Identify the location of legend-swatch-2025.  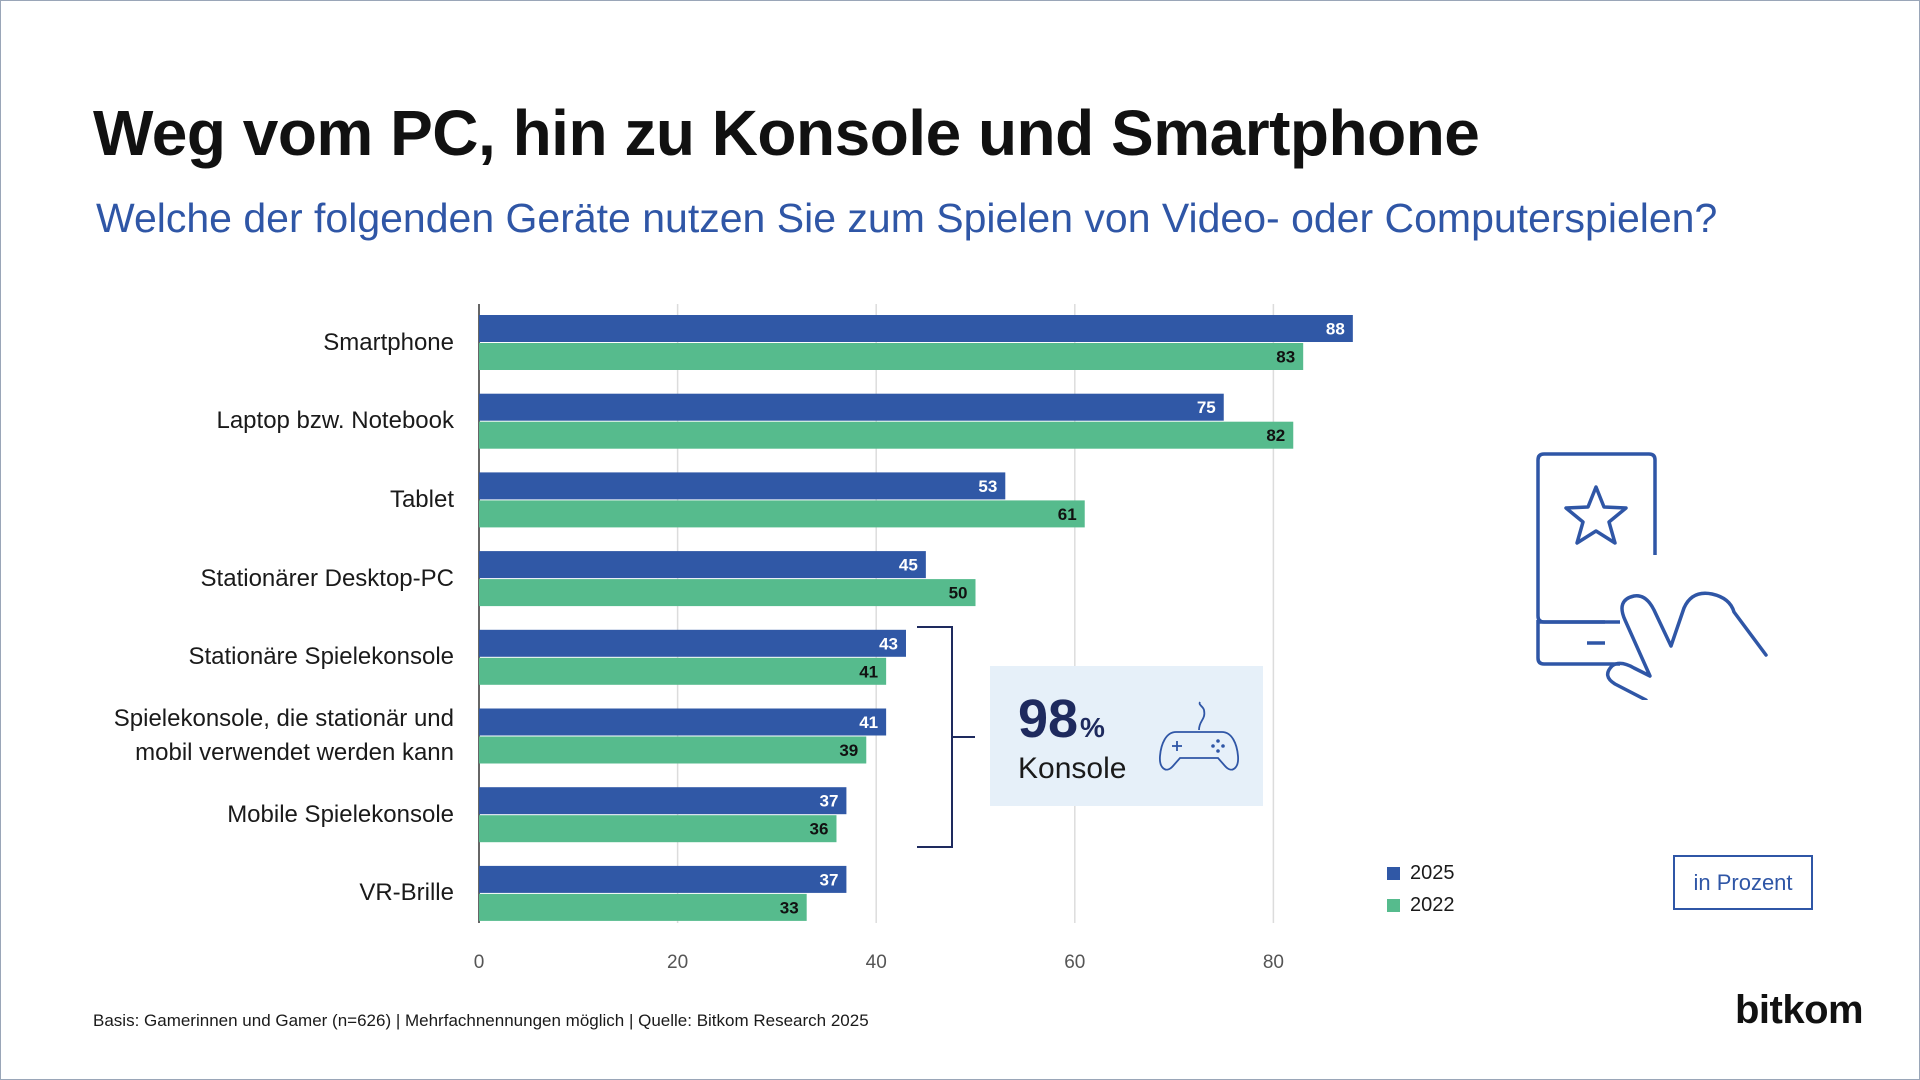
(1393, 873).